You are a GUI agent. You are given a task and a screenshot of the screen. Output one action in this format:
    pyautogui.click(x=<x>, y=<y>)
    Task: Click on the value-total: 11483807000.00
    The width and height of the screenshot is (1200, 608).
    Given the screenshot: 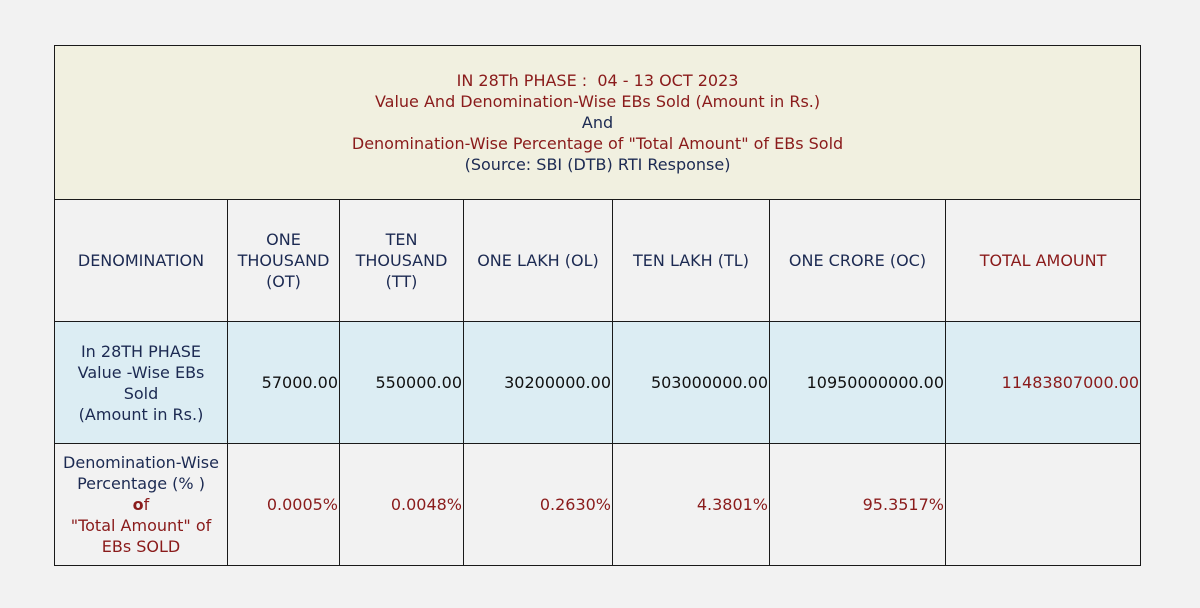 What is the action you would take?
    pyautogui.click(x=1043, y=382)
    